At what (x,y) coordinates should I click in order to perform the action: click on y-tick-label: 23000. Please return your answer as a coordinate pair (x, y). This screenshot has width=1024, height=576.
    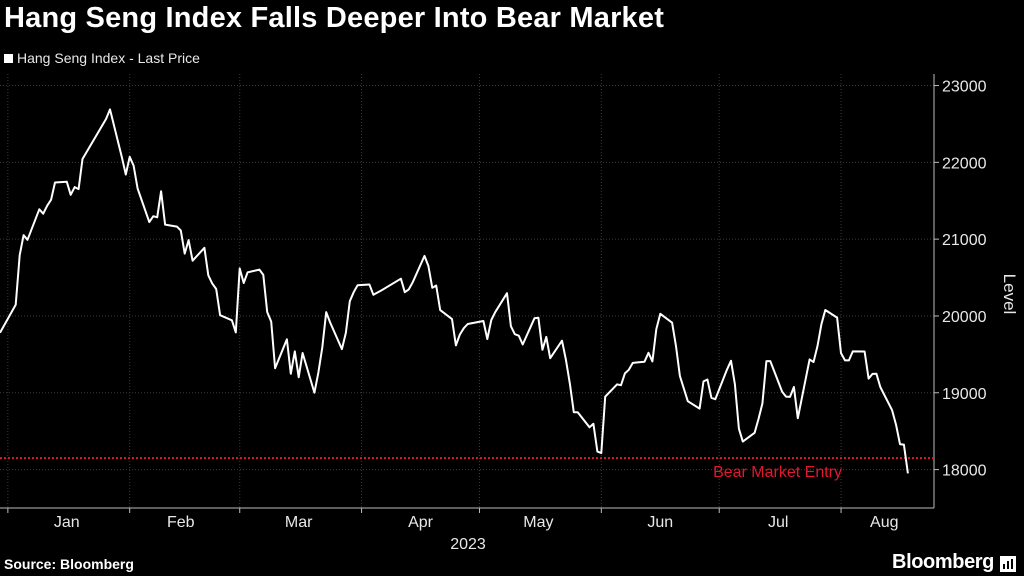
    Looking at the image, I should click on (964, 87).